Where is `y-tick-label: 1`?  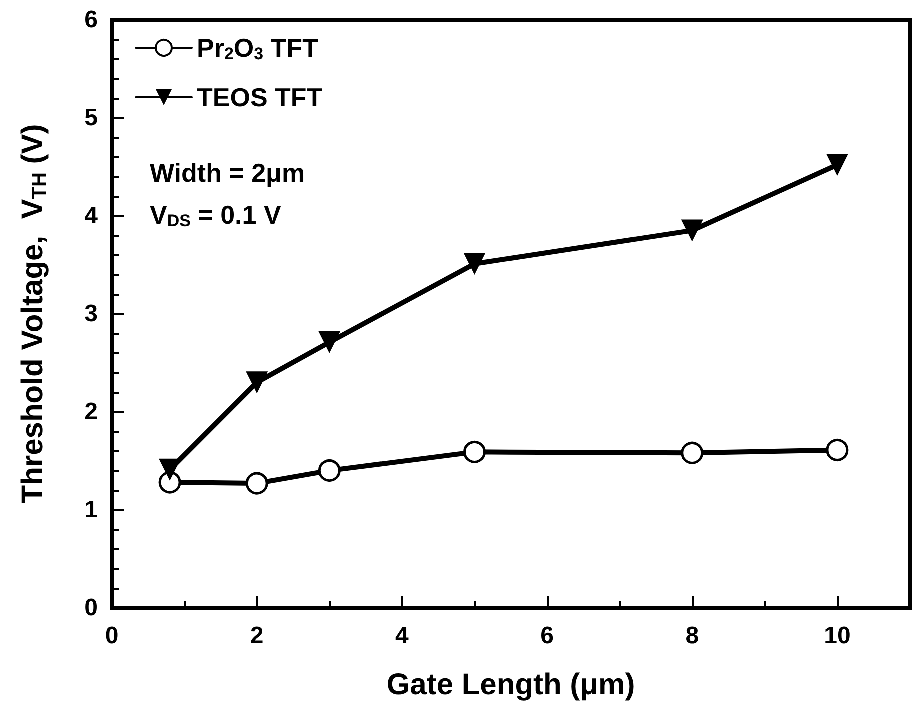 y-tick-label: 1 is located at coordinates (91, 510).